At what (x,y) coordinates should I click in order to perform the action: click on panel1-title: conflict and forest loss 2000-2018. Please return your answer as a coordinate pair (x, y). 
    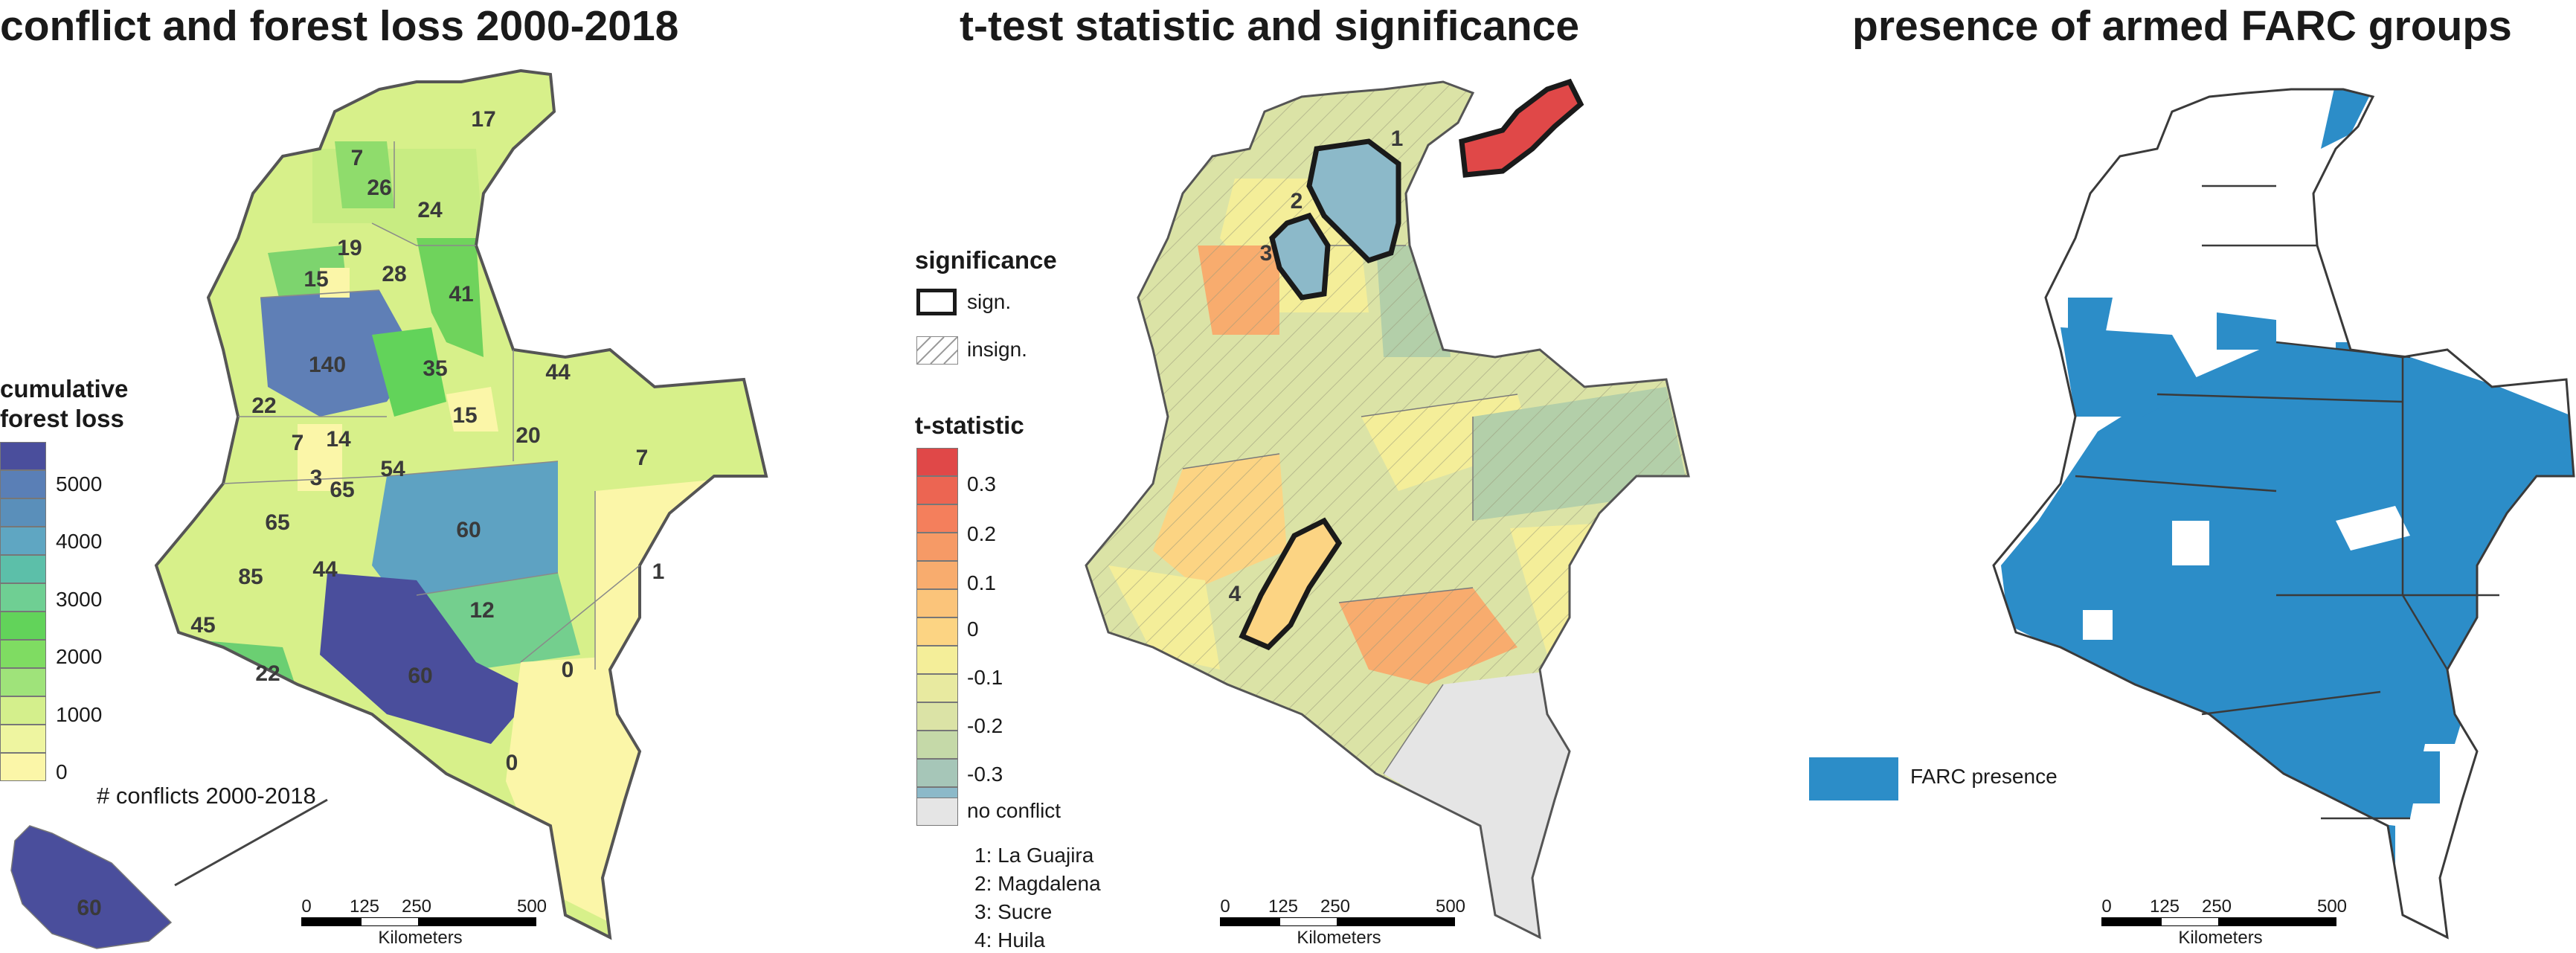
    Looking at the image, I should click on (339, 26).